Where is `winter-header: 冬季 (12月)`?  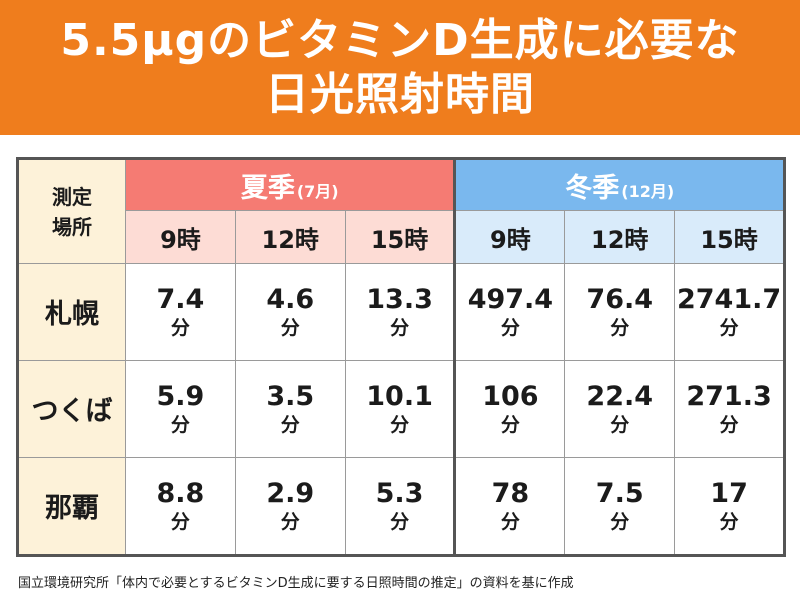
winter-header: 冬季 (12月) is located at coordinates (619, 184).